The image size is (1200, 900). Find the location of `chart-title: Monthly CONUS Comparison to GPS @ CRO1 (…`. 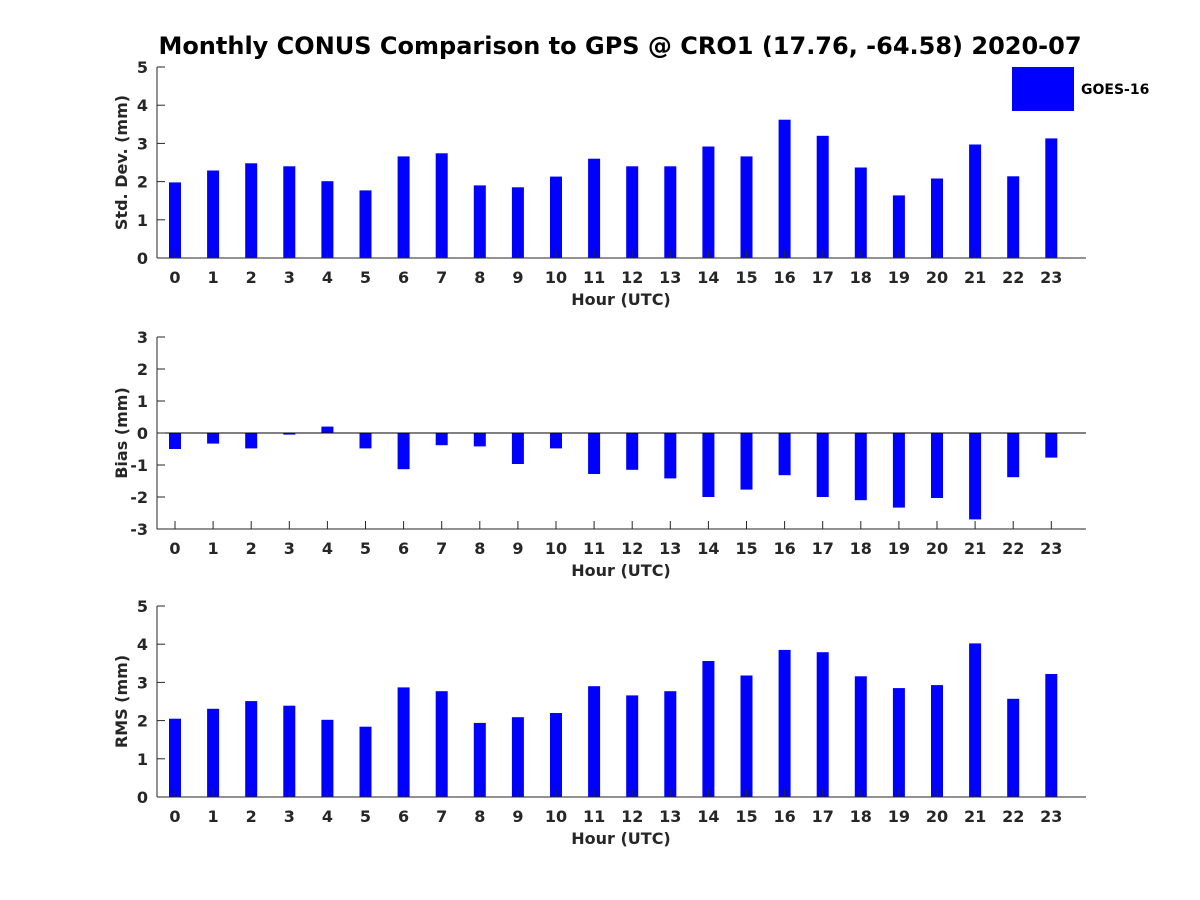

chart-title: Monthly CONUS Comparison to GPS @ CRO1 (… is located at coordinates (619, 46).